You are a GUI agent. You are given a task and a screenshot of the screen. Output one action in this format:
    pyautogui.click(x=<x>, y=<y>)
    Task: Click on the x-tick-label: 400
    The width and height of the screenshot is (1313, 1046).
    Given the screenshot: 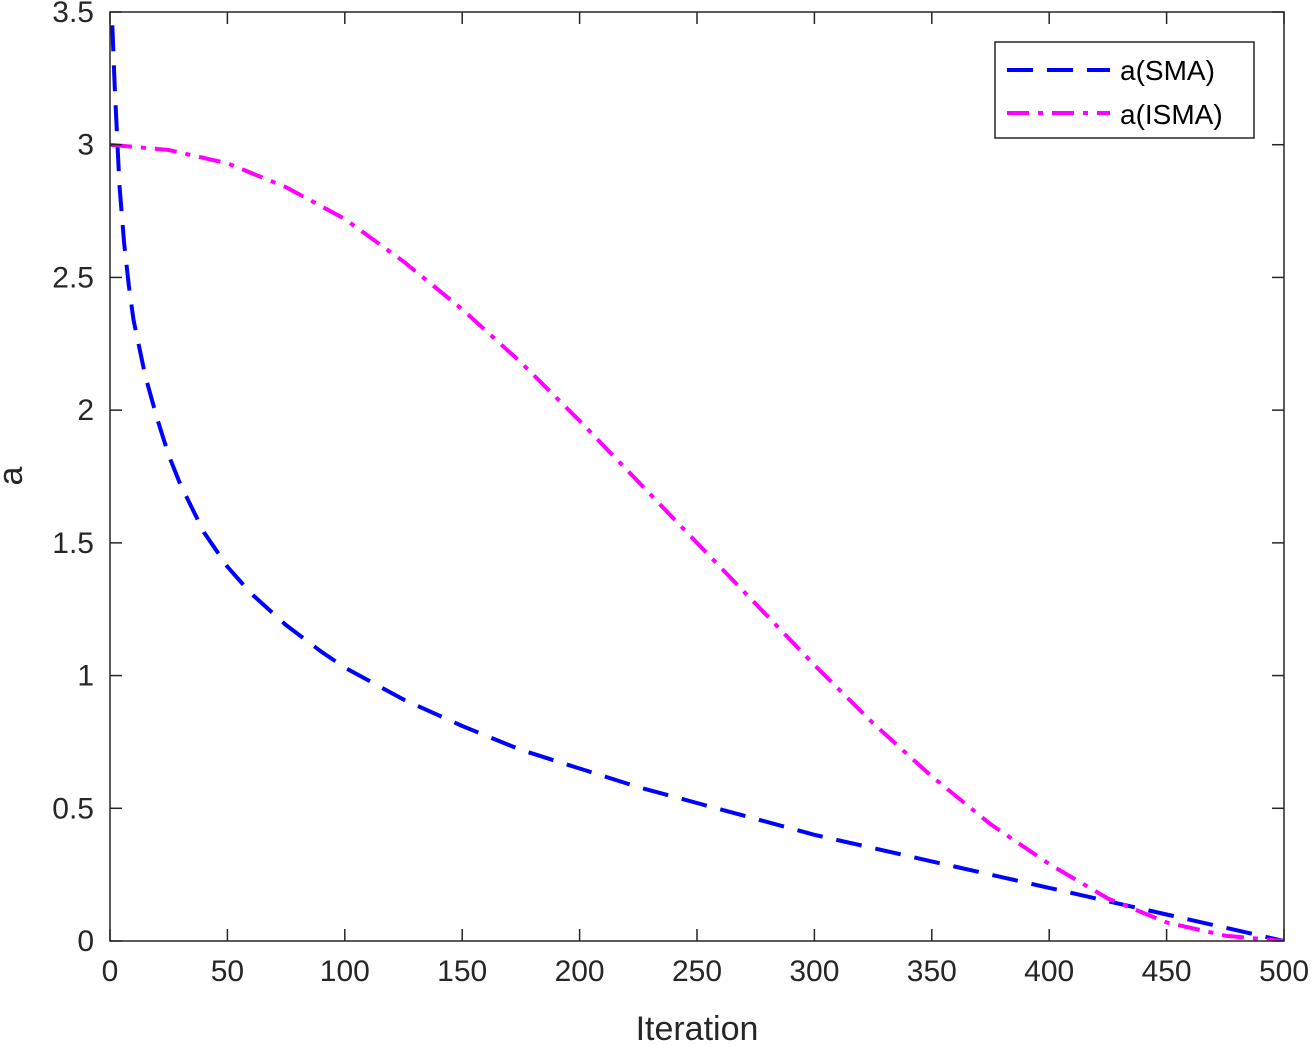 What is the action you would take?
    pyautogui.click(x=1049, y=971)
    